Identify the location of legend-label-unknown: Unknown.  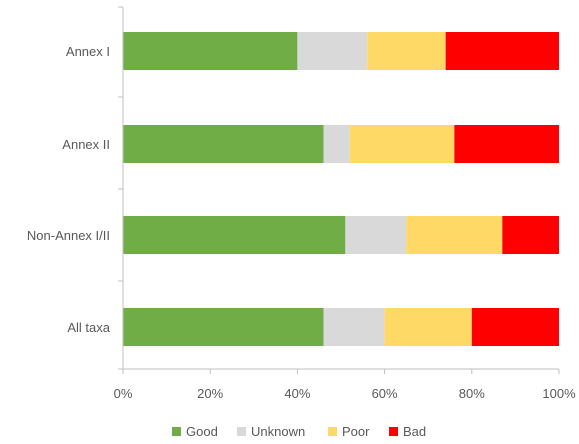
(278, 431).